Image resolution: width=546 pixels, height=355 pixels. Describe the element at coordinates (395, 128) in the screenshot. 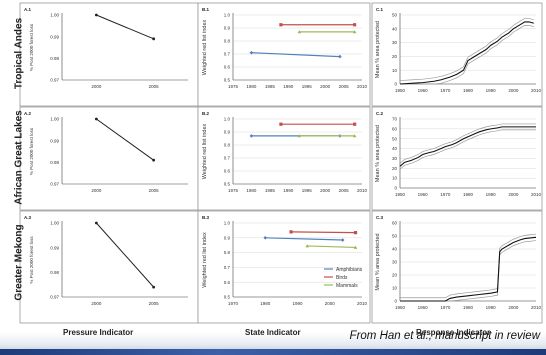

I see `y-tick-label: 60` at that location.